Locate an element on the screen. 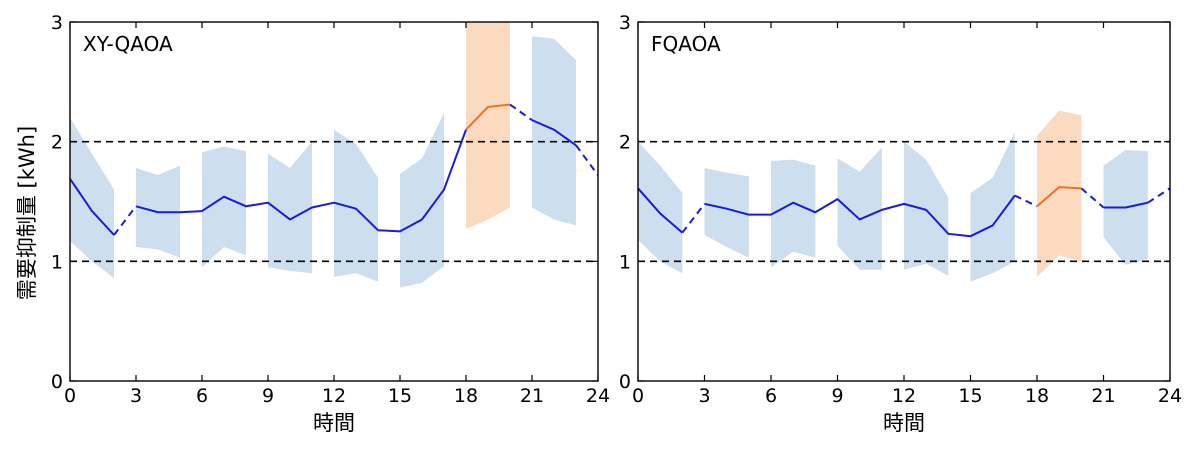 The image size is (1200, 450). panel-title: XY-QAOA is located at coordinates (128, 44).